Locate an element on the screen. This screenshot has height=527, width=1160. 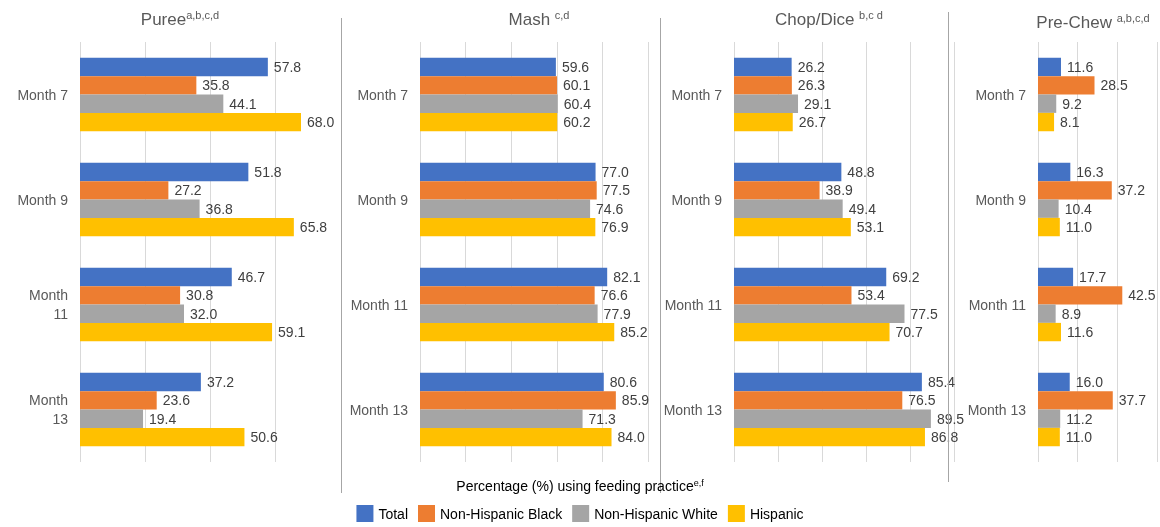
data-label: 35.8 is located at coordinates (216, 85).